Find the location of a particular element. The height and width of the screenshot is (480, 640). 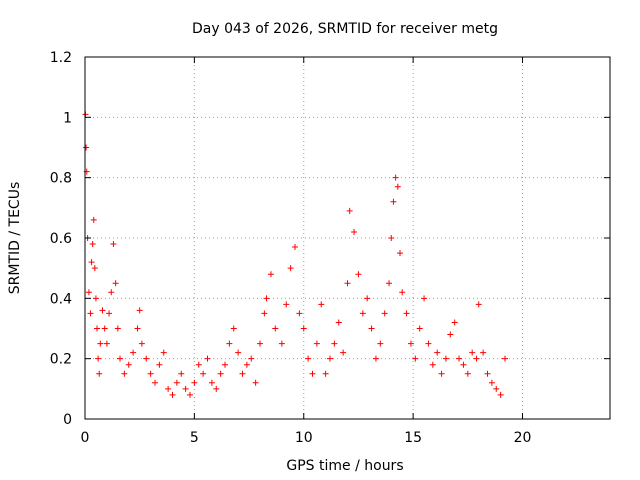

y-axis-label: SRMTID / TECUs is located at coordinates (15, 238).